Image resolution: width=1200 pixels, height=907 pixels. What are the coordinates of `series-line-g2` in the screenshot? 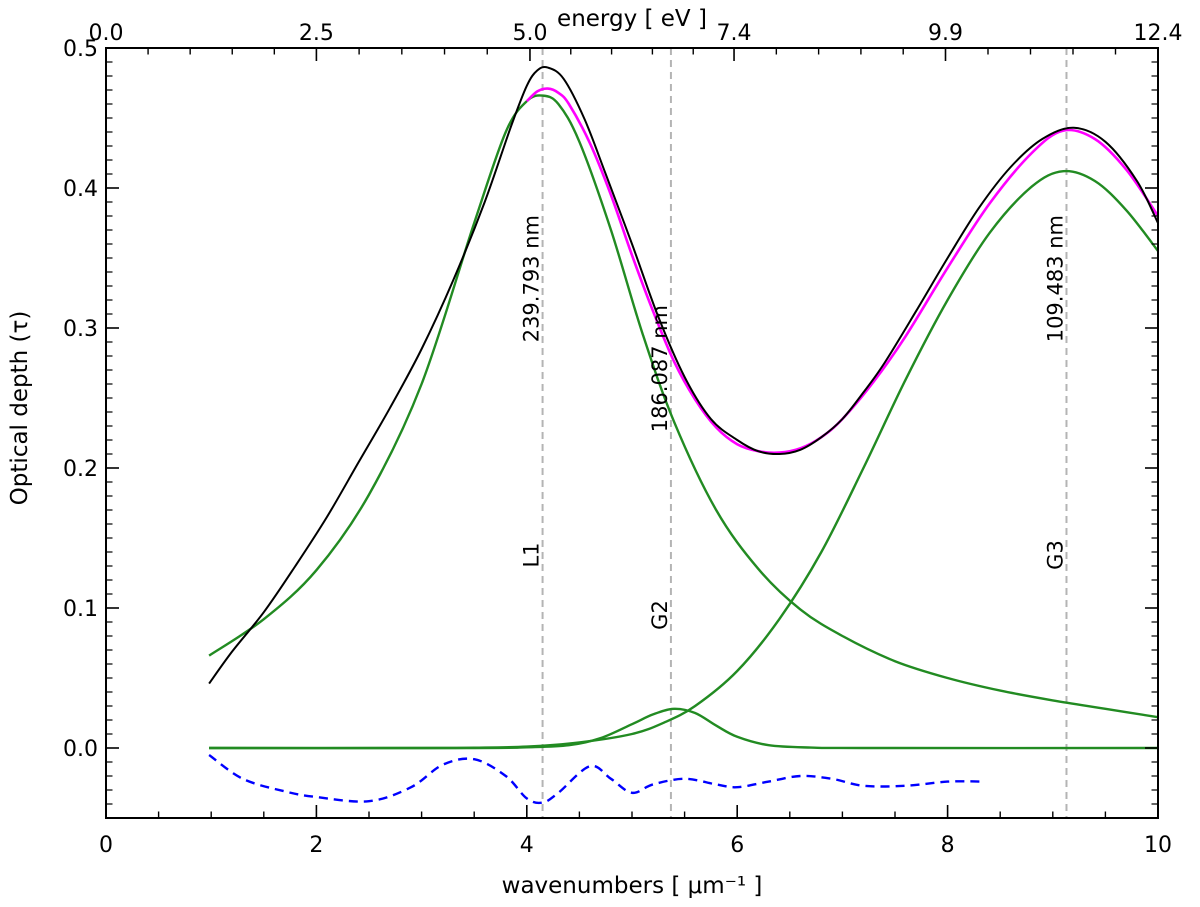 It's located at (684, 728).